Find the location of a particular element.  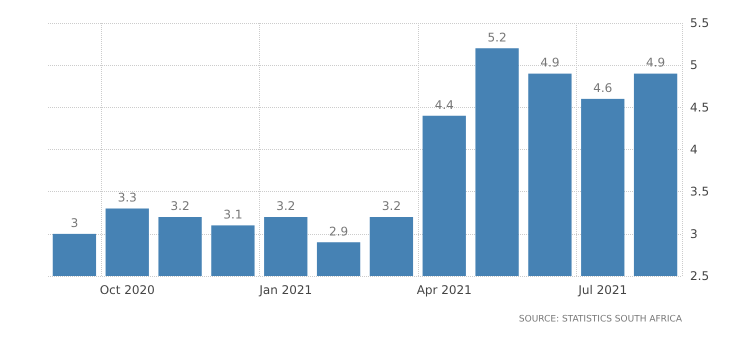

x-tick-label: Oct 2020 is located at coordinates (127, 290).